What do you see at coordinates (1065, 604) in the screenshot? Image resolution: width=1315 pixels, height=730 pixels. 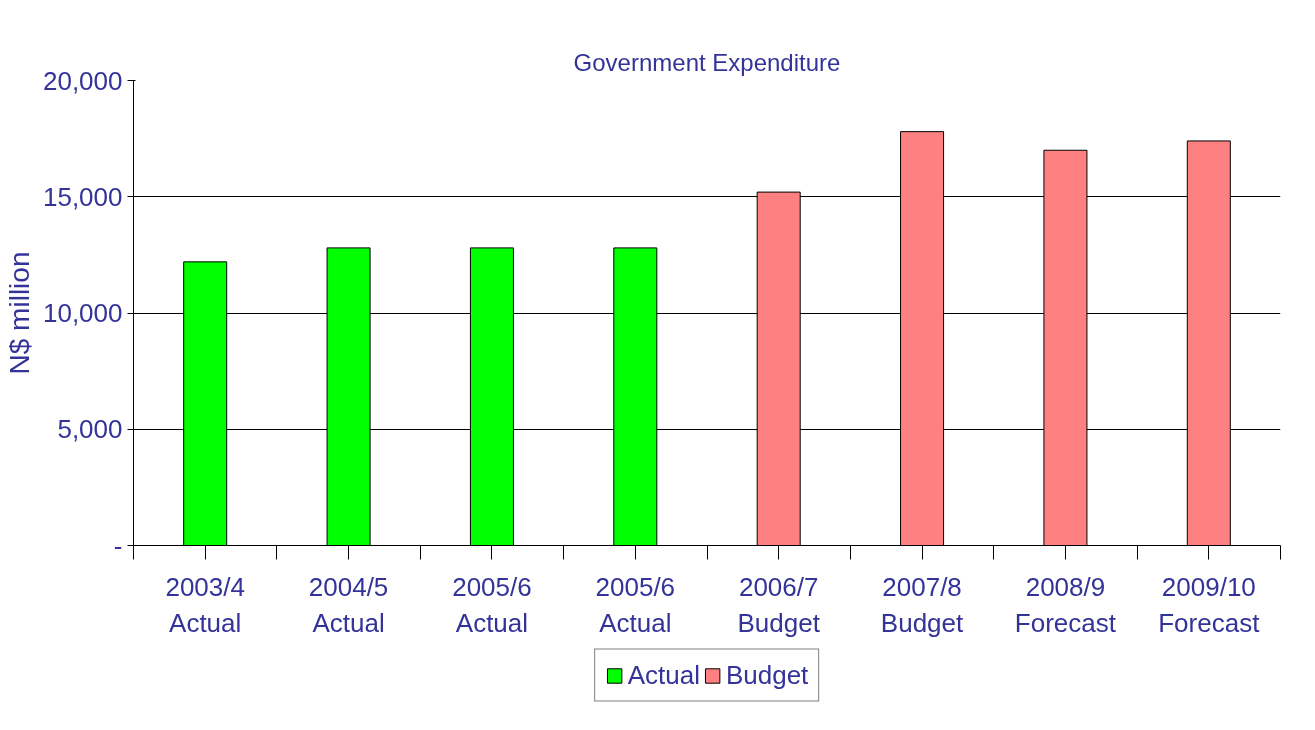 I see `x-tick-label: 2008/9 Forecast` at bounding box center [1065, 604].